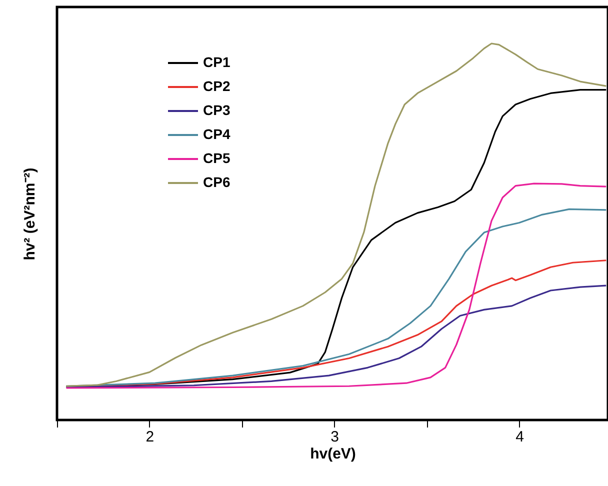 Image resolution: width=608 pixels, height=486 pixels. Describe the element at coordinates (30, 214) in the screenshot. I see `y-axis-title: hv² (eV²nm⁻²)` at that location.